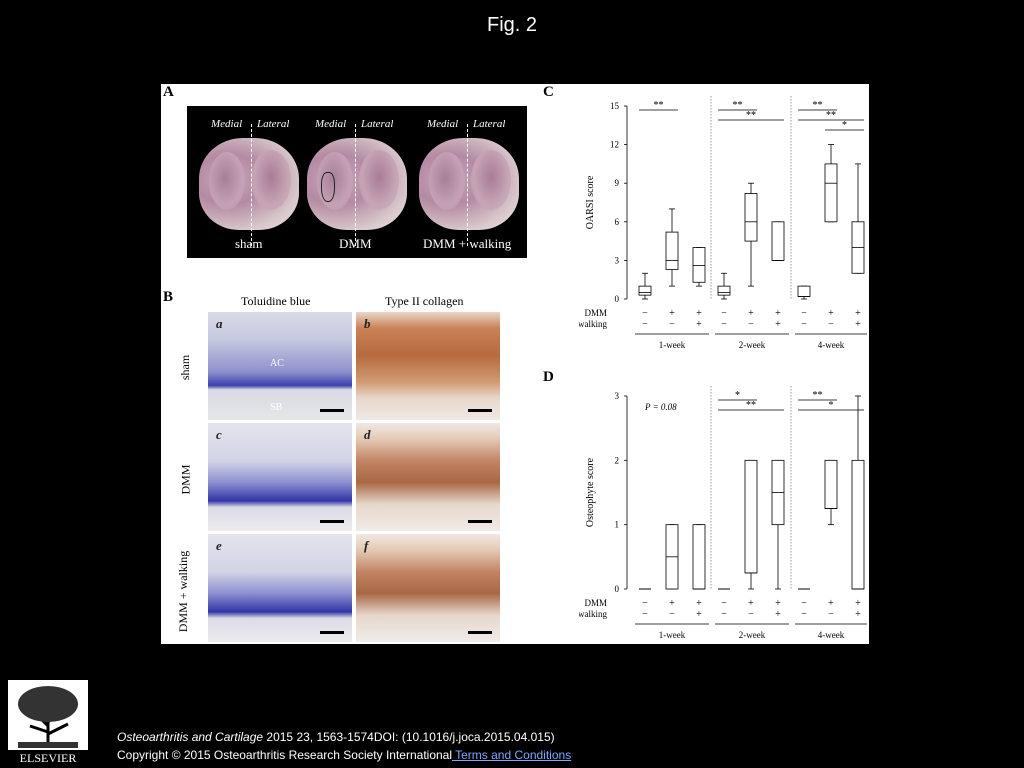 The height and width of the screenshot is (768, 1024). Describe the element at coordinates (752, 635) in the screenshot. I see `week-label: 2-week` at that location.